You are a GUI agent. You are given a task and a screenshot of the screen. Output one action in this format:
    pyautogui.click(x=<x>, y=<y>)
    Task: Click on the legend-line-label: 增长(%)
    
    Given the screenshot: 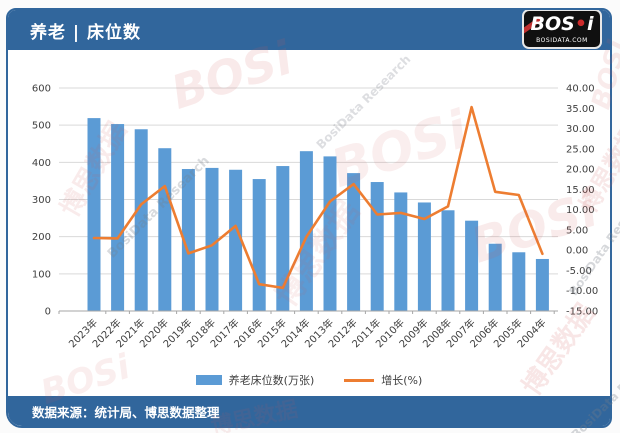 What is the action you would take?
    pyautogui.click(x=402, y=380)
    